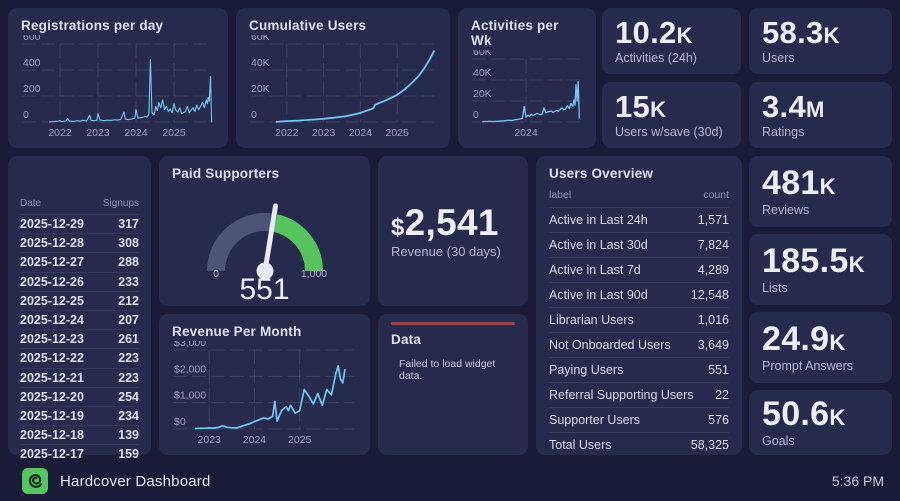 The height and width of the screenshot is (501, 900). I want to click on panel-title: Data, so click(406, 339).